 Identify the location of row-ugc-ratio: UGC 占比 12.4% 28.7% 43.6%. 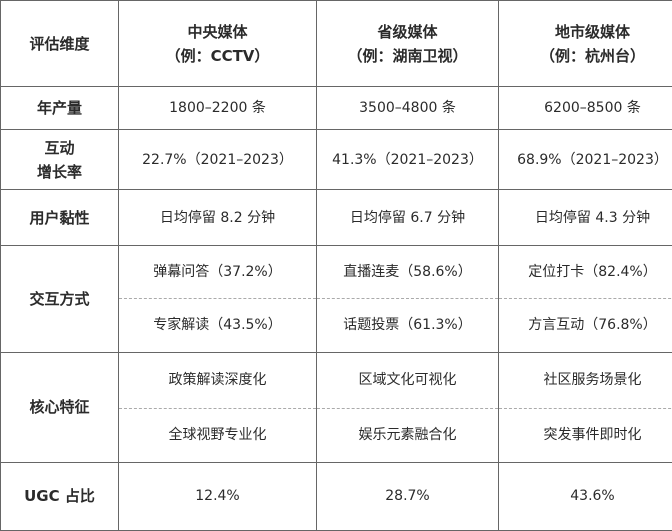
(336, 496).